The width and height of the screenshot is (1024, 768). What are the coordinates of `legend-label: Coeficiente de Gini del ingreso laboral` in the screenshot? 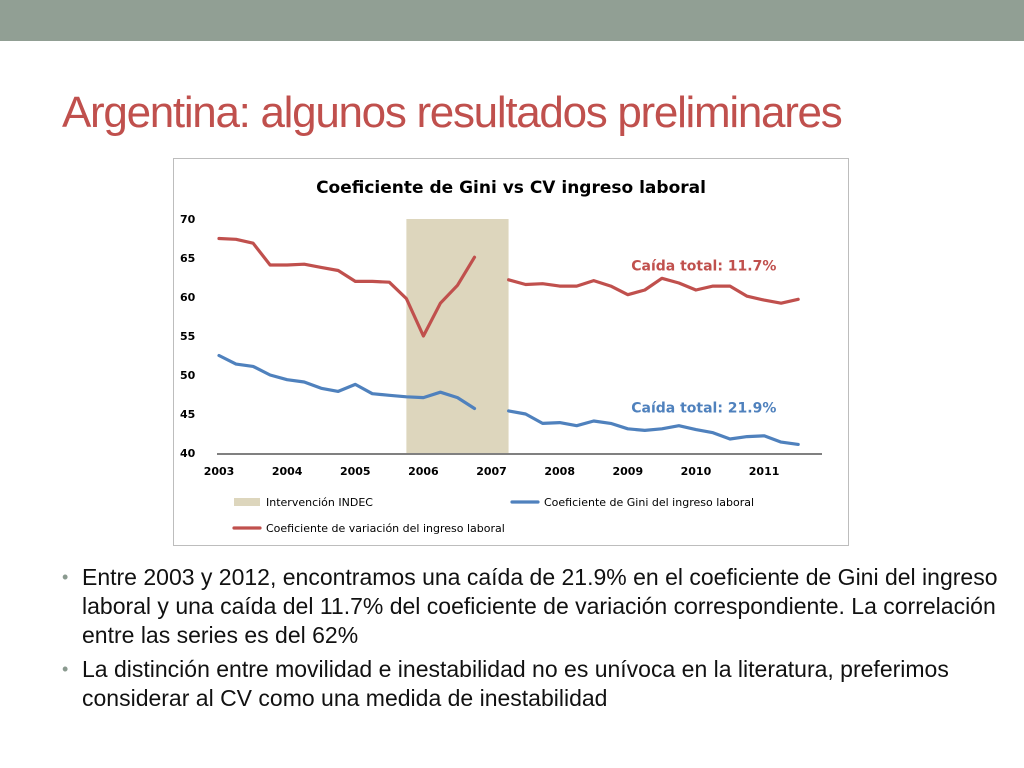 It's located at (649, 502).